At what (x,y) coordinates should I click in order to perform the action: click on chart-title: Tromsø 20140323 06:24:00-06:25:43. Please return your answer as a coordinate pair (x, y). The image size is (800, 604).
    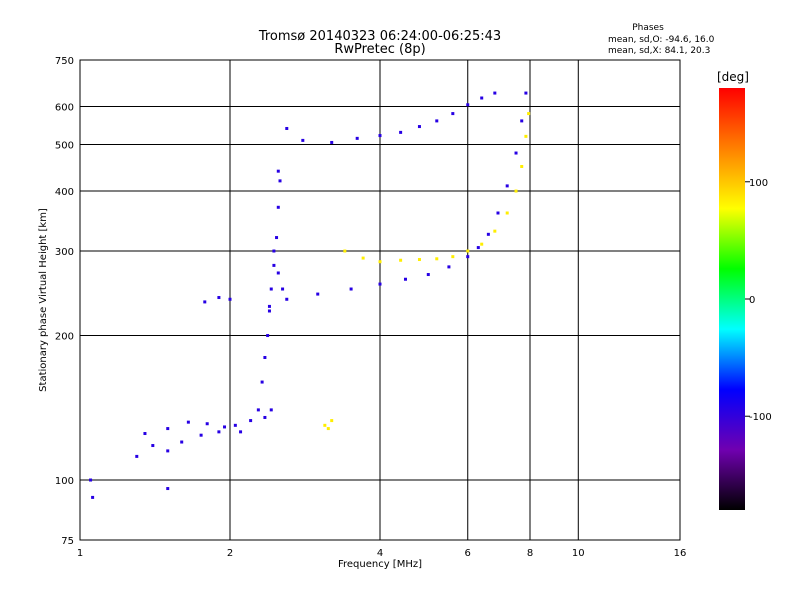
    Looking at the image, I should click on (379, 36).